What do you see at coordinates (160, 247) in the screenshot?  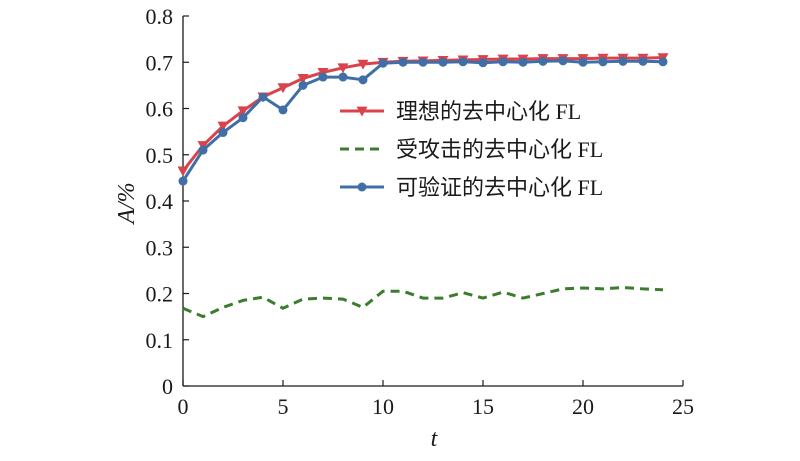 I see `y-tick-label: 0.3` at bounding box center [160, 247].